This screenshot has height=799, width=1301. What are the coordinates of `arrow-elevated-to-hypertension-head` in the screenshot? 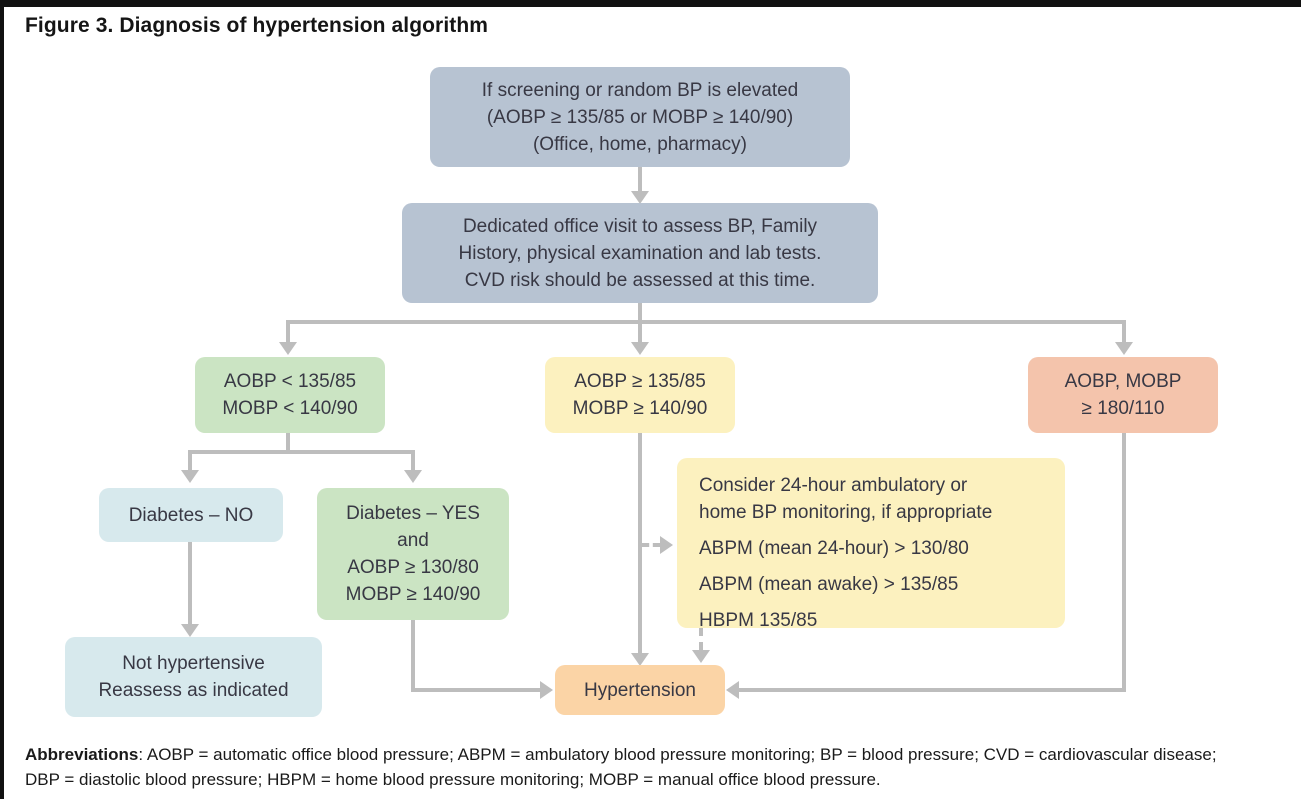 It's located at (640, 659).